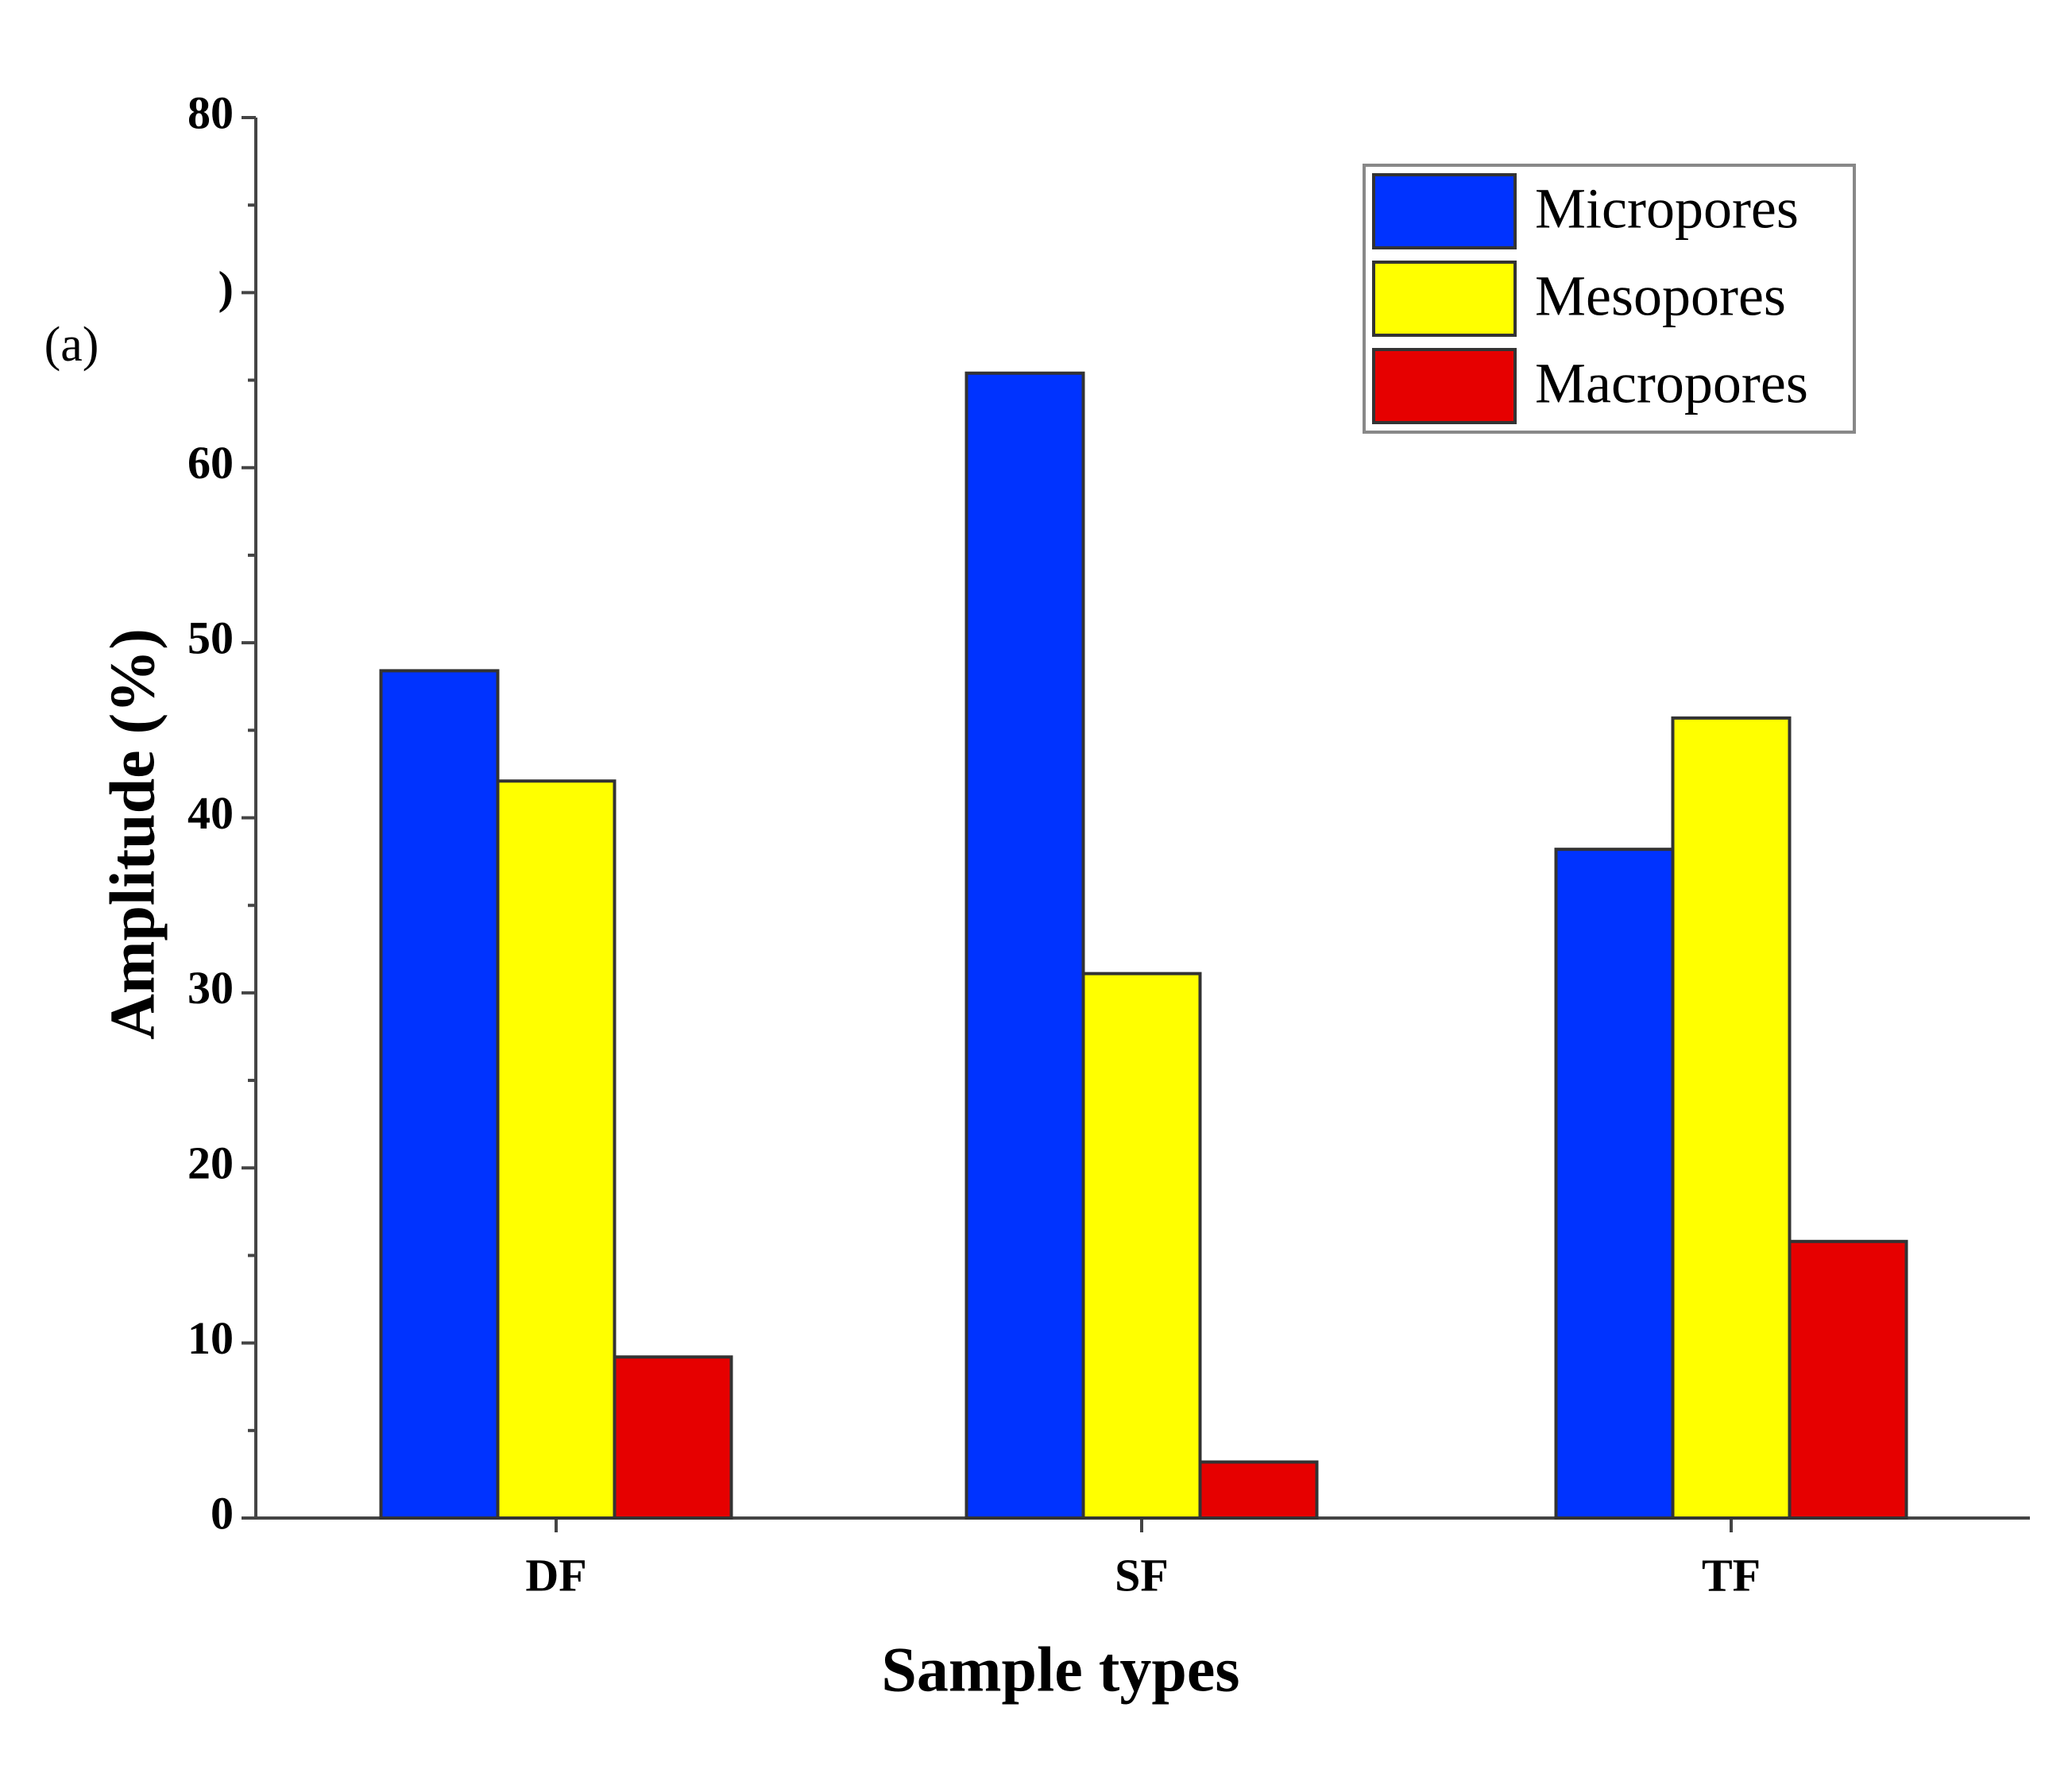 Image resolution: width=2072 pixels, height=1777 pixels. Describe the element at coordinates (1660, 296) in the screenshot. I see `legend-label: Mesopores` at that location.